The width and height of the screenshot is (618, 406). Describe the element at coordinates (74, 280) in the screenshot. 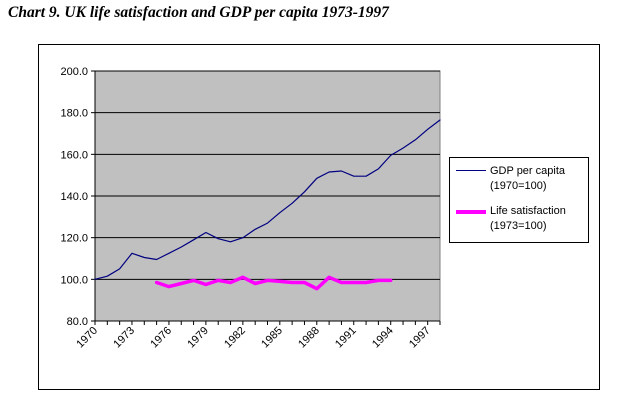

I see `y-tick-label: 100.0` at that location.